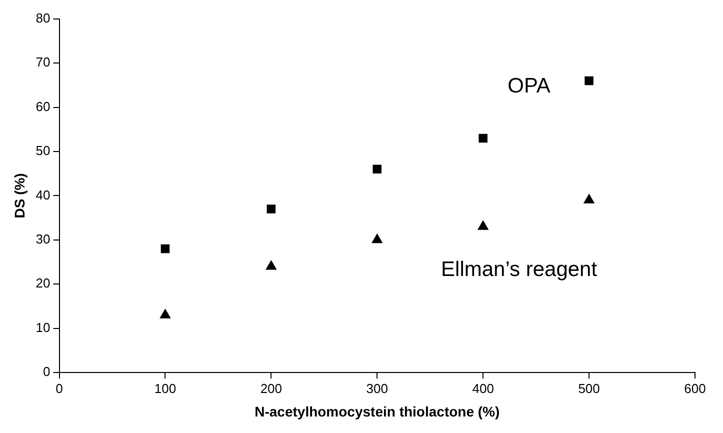  Describe the element at coordinates (529, 86) in the screenshot. I see `series-label: OPA` at that location.